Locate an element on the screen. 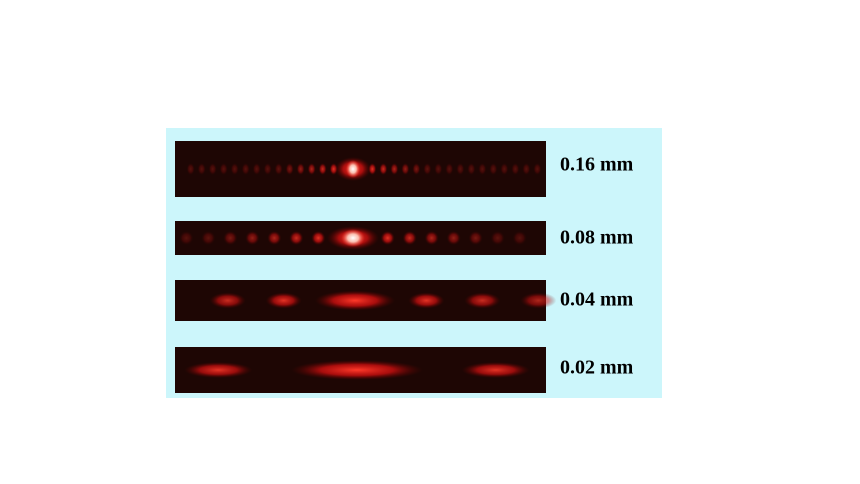  slit-label: 0.02 mm is located at coordinates (597, 368).